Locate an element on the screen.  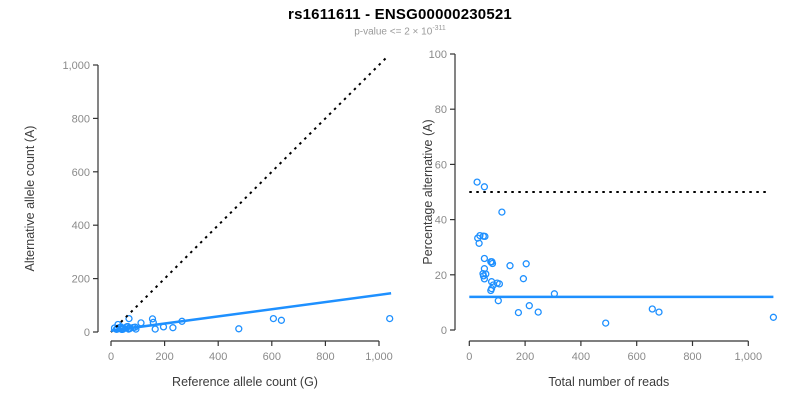
y-tick-label: 400 is located at coordinates (81, 226).